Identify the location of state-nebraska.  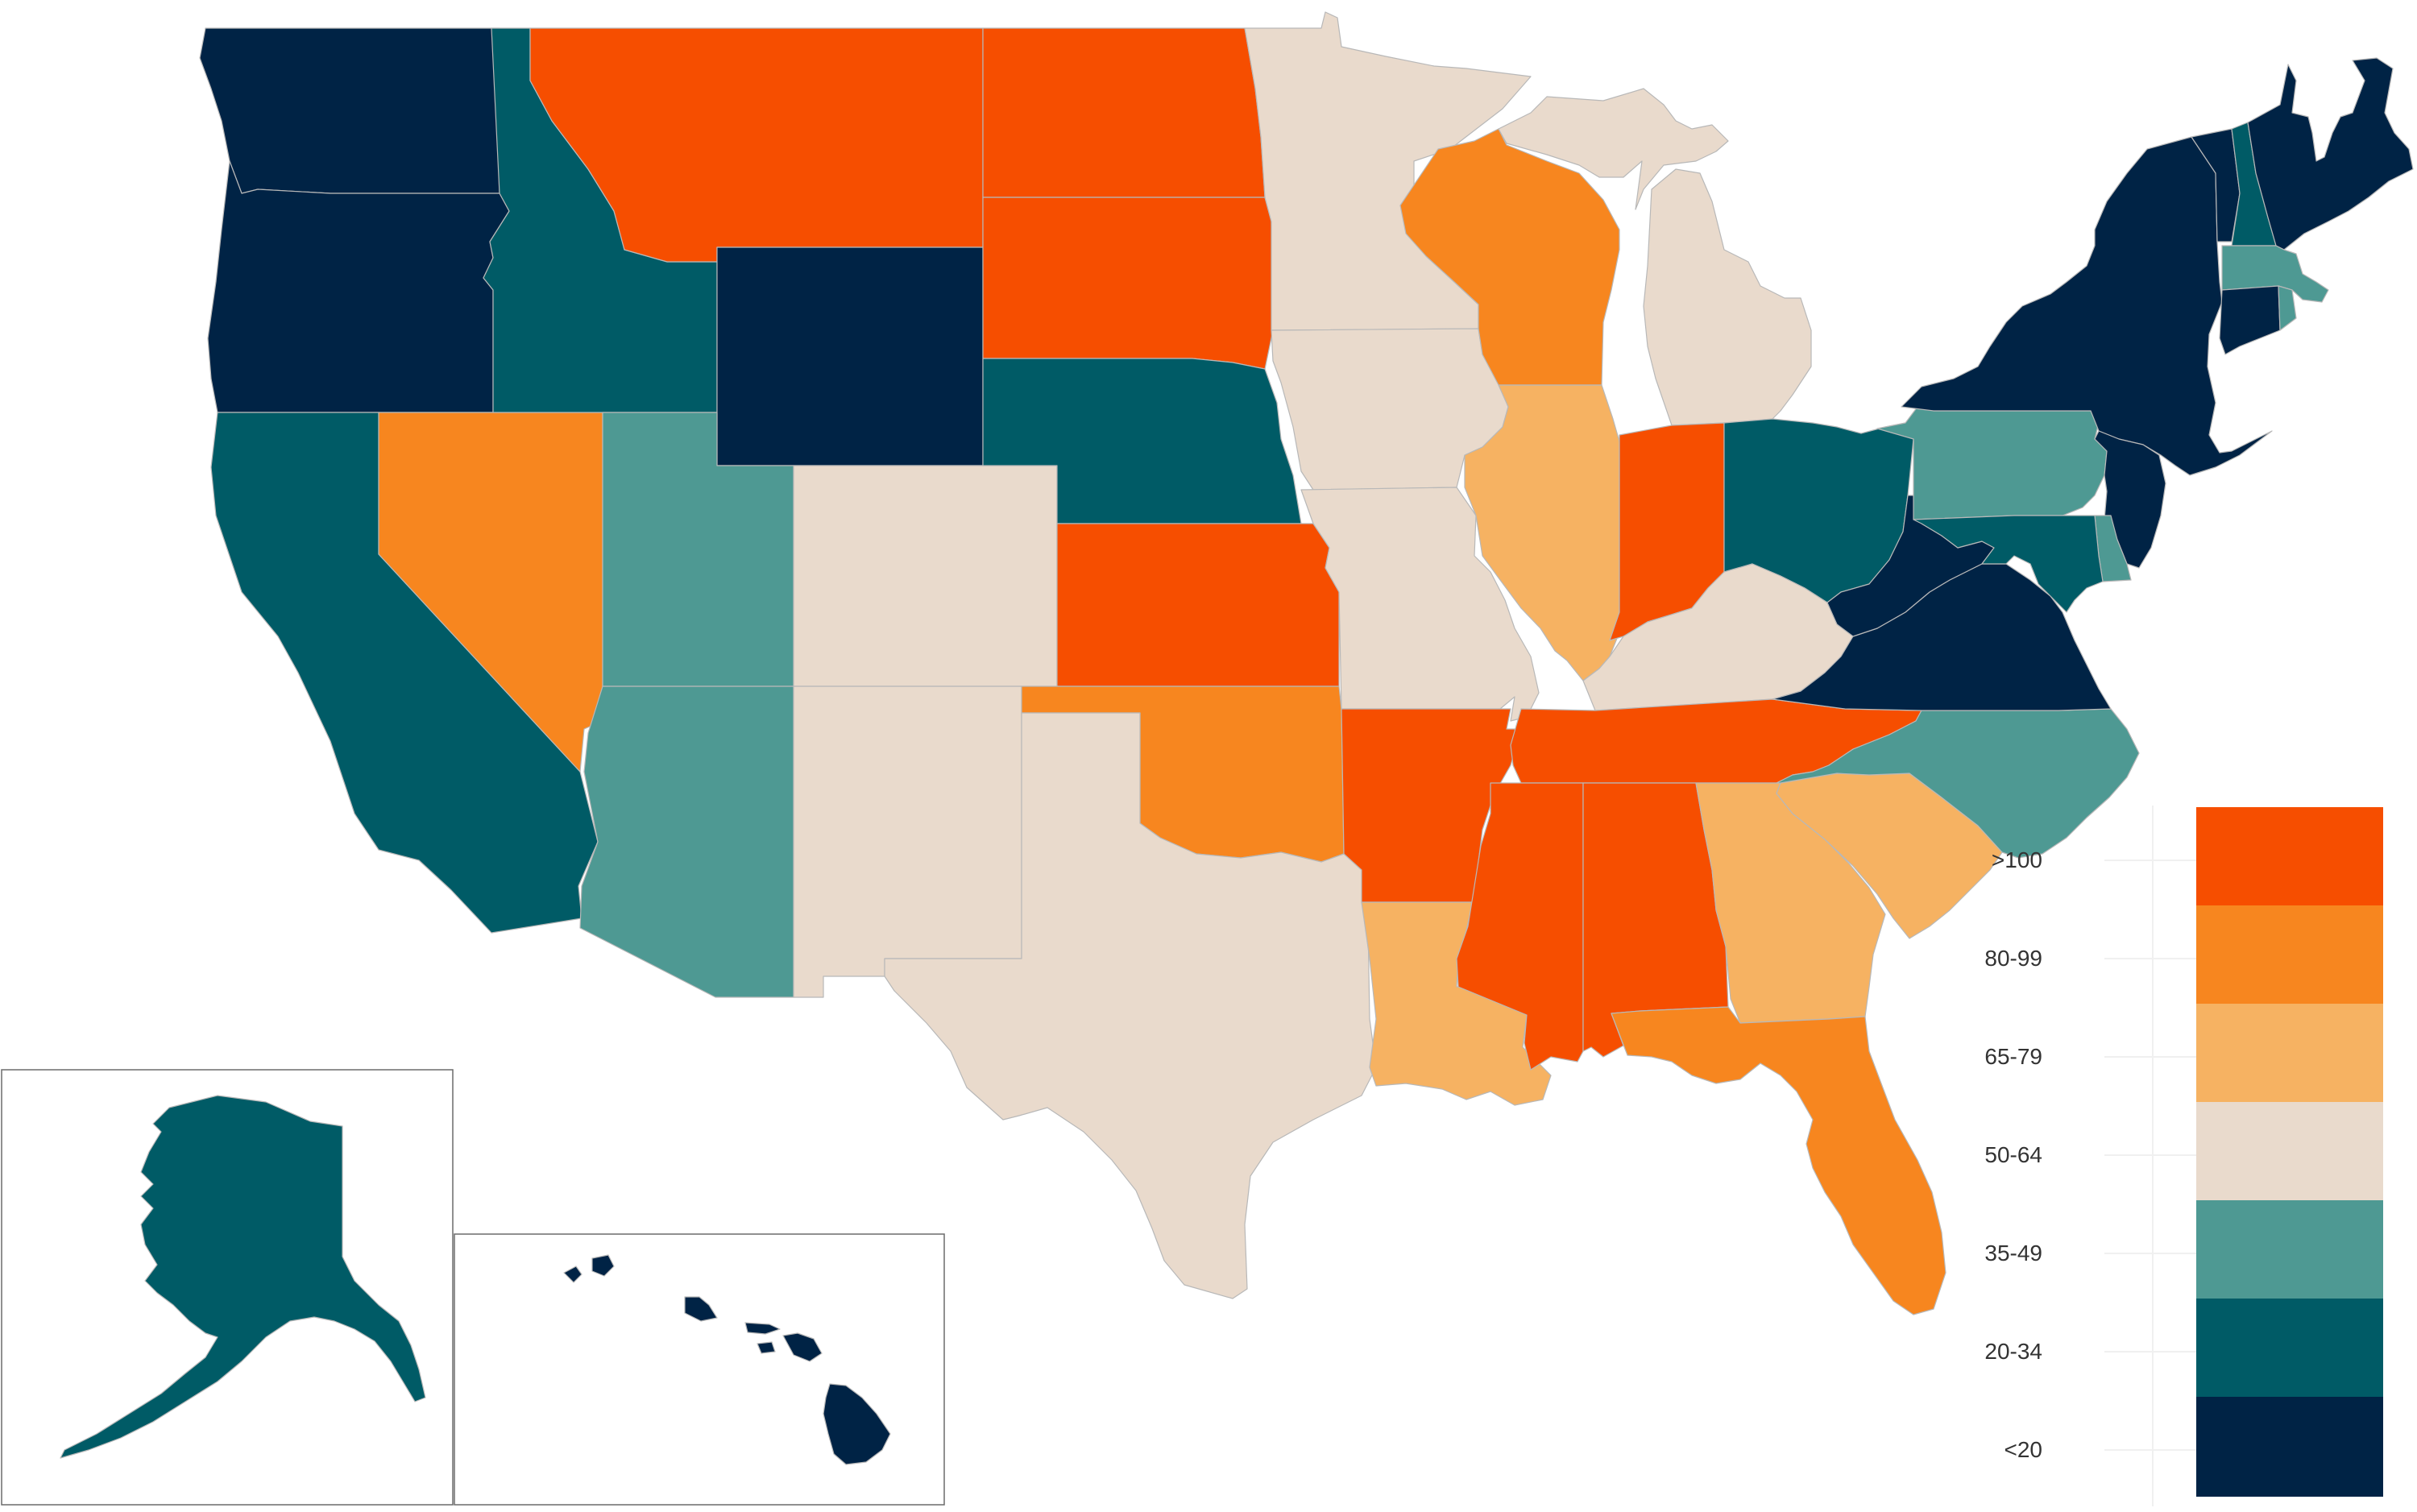
(1142, 441).